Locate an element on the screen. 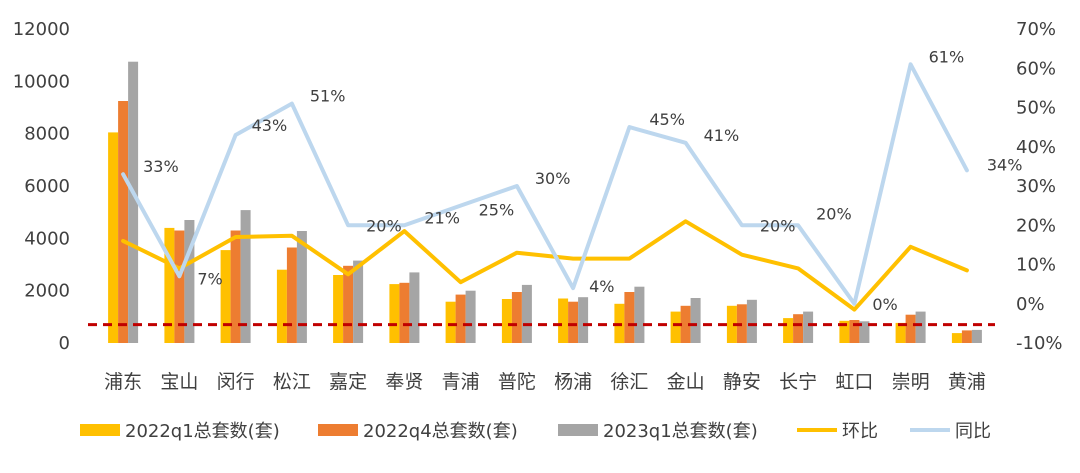 Image resolution: width=1080 pixels, height=473 pixels. legend-label: 同比 is located at coordinates (973, 431).